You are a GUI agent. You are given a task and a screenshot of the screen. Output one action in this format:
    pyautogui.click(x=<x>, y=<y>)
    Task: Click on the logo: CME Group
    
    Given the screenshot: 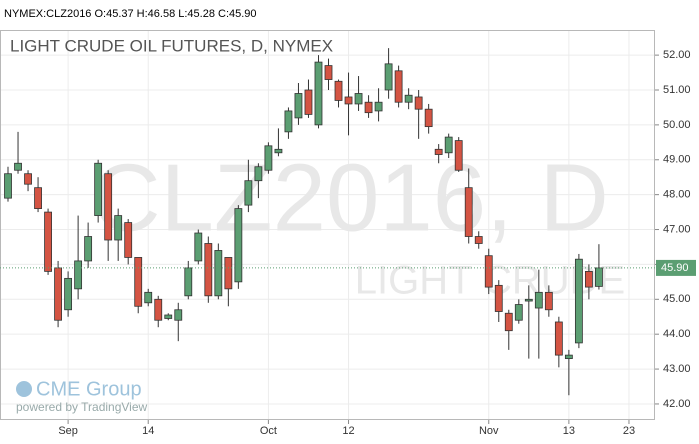 What is the action you would take?
    pyautogui.click(x=89, y=389)
    